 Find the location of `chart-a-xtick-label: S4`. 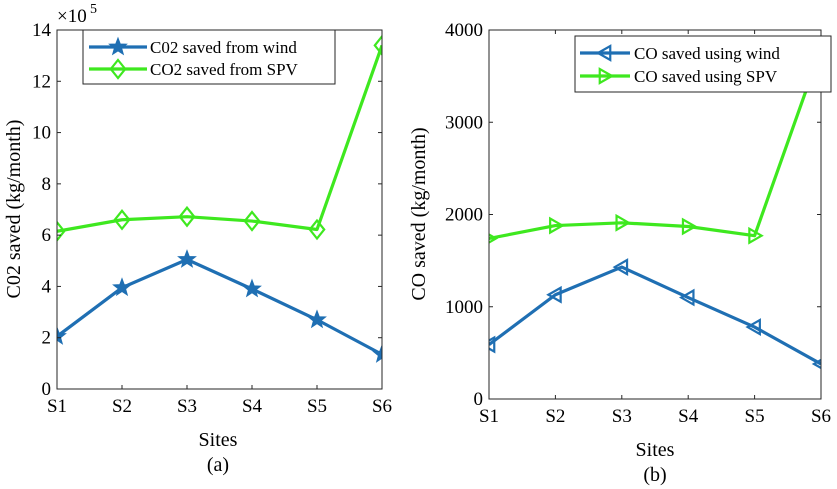

chart-a-xtick-label: S4 is located at coordinates (252, 406).